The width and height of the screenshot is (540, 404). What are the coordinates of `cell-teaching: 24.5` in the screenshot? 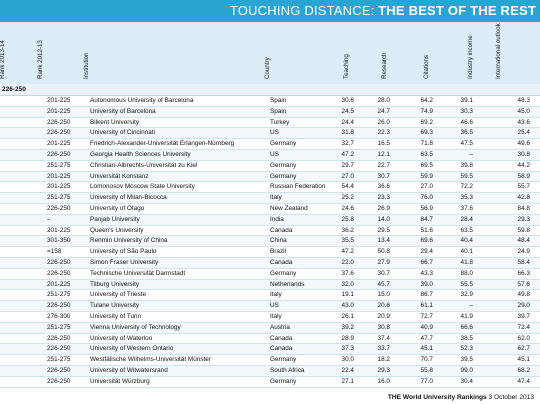 It's located at (347, 111).